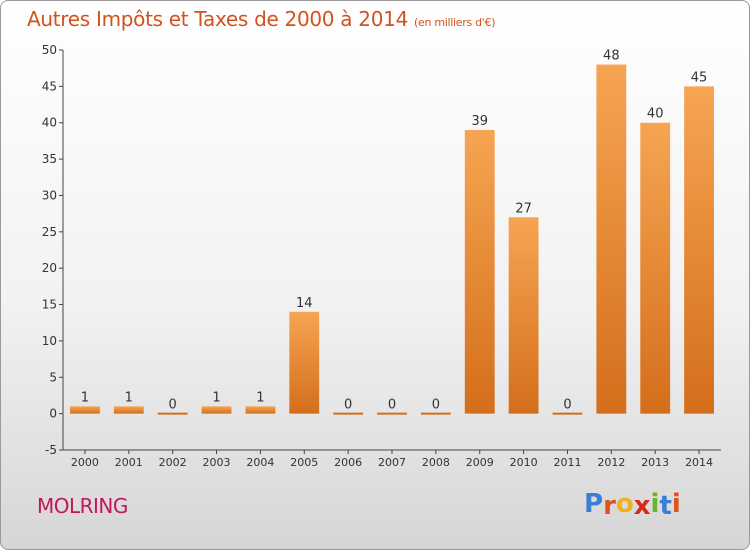 The height and width of the screenshot is (550, 750). Describe the element at coordinates (665, 506) in the screenshot. I see `logo-letter: t` at that location.